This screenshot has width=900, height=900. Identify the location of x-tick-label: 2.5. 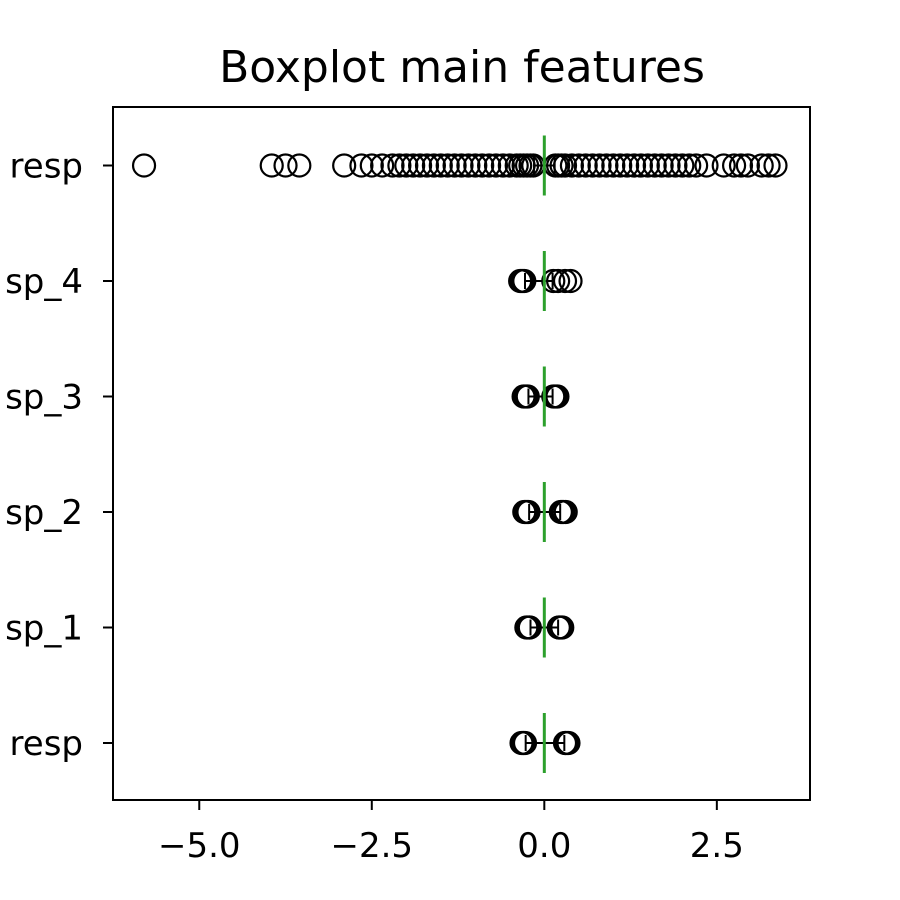
(717, 846).